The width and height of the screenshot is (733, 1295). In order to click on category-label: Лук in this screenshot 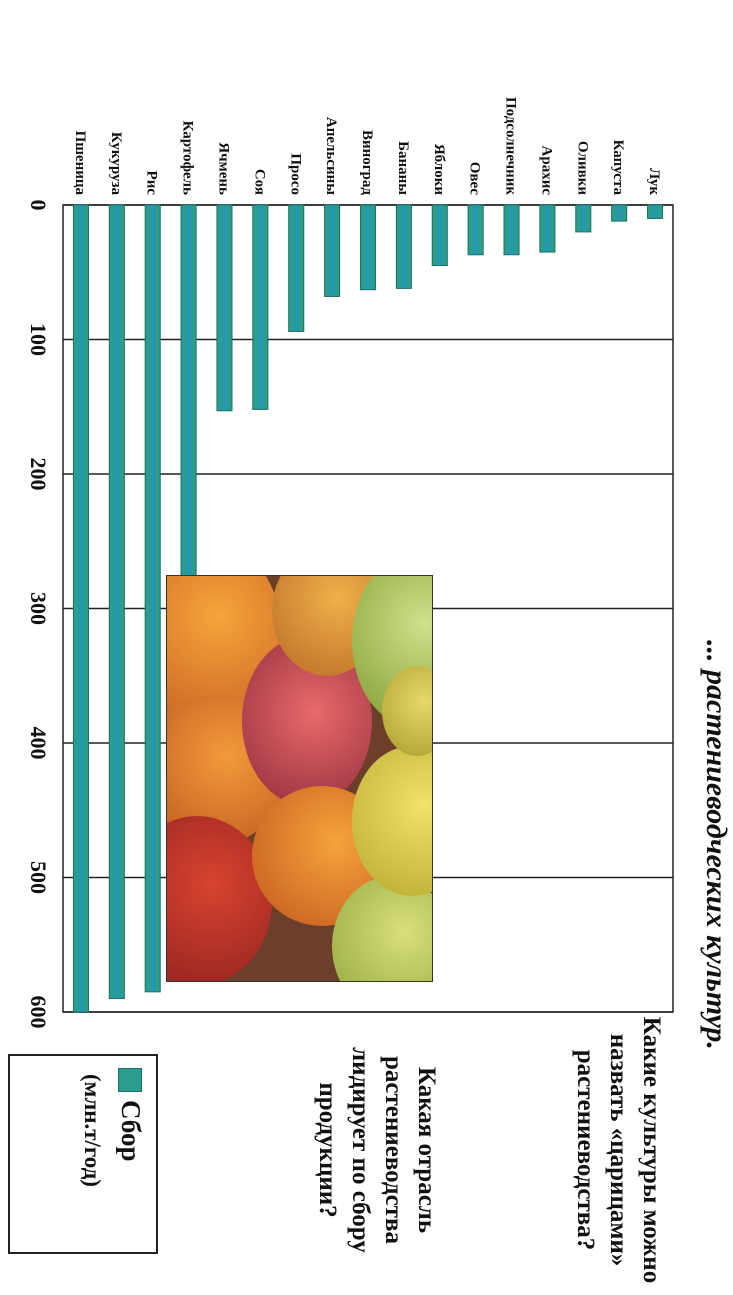, I will do `click(654, 181)`.